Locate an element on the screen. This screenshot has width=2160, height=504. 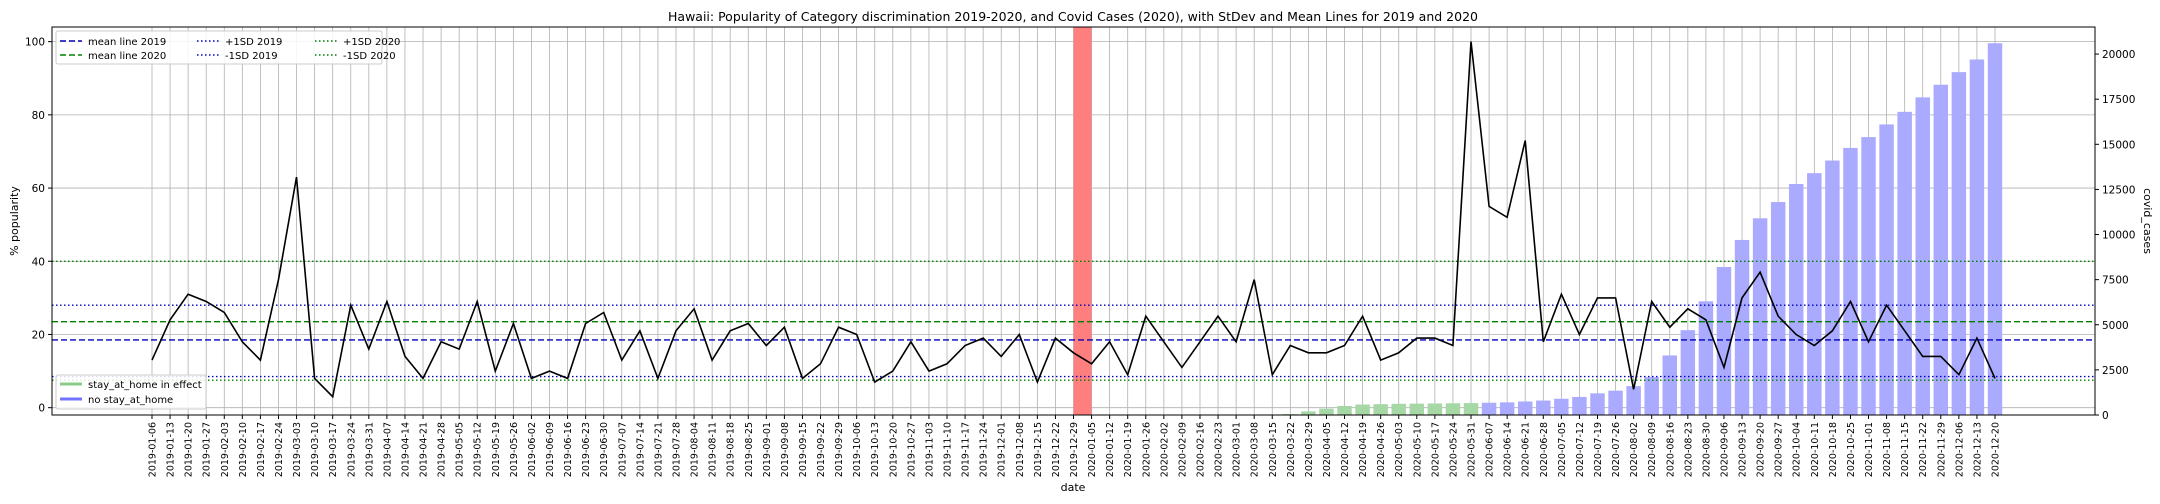
x-tick-label: 2019-12-22 is located at coordinates (1056, 449).